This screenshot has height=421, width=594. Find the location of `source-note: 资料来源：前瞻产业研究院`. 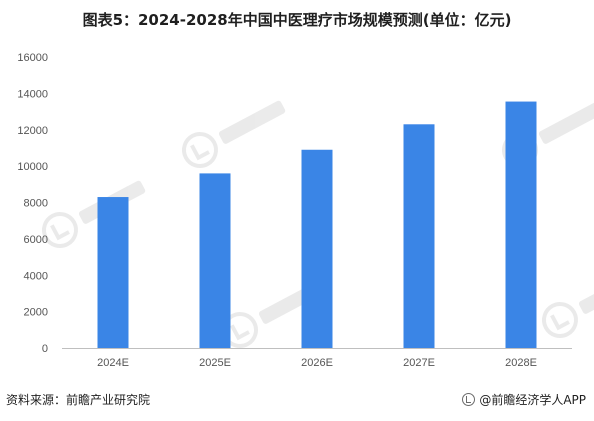

source-note: 资料来源：前瞻产业研究院 is located at coordinates (78, 400).